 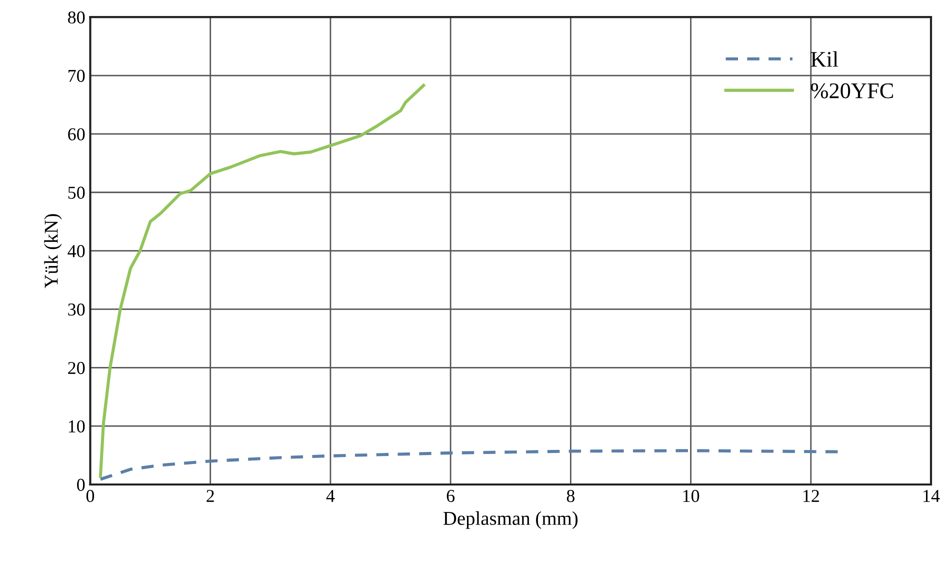 What do you see at coordinates (76, 134) in the screenshot?
I see `y-tick-label: 60` at bounding box center [76, 134].